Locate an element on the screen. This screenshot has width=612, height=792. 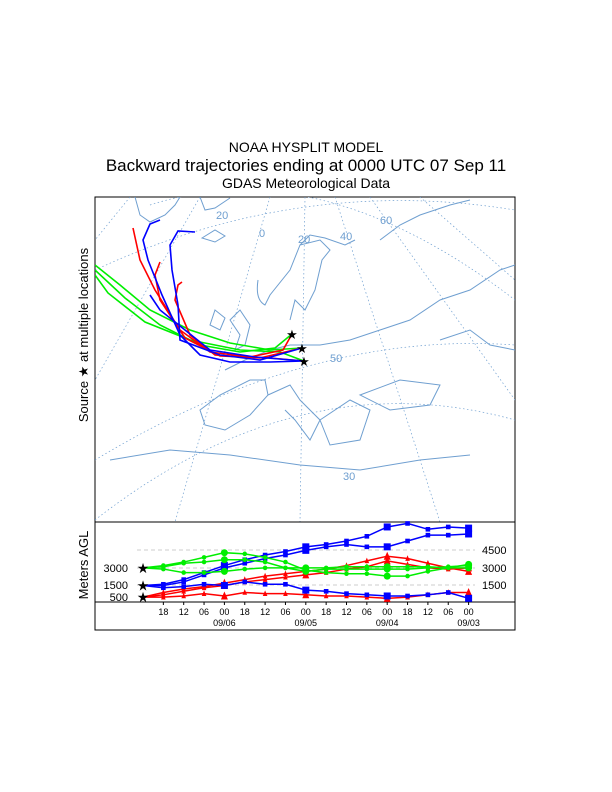
grid-label: 50 is located at coordinates (336, 359).